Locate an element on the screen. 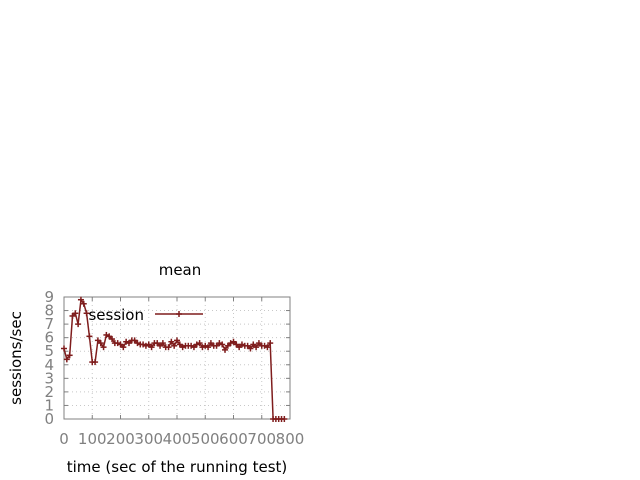 Image resolution: width=640 pixels, height=480 pixels. series-session is located at coordinates (174, 359).